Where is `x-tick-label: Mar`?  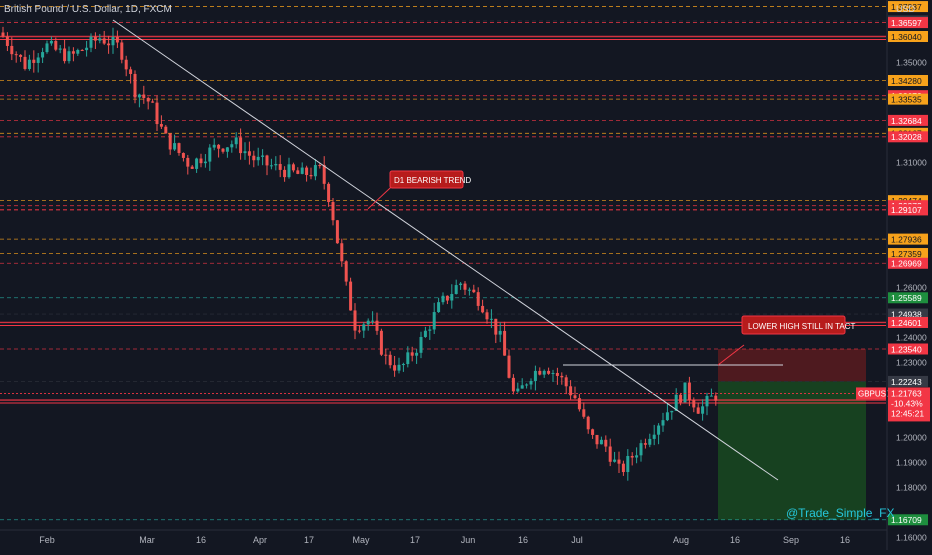
x-tick-label: Mar is located at coordinates (147, 540).